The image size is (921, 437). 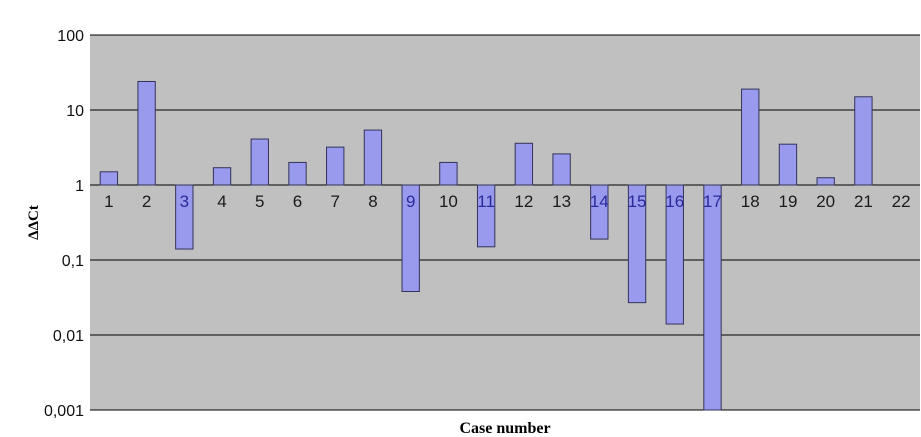 What do you see at coordinates (108, 201) in the screenshot?
I see `x-tick-label: 1` at bounding box center [108, 201].